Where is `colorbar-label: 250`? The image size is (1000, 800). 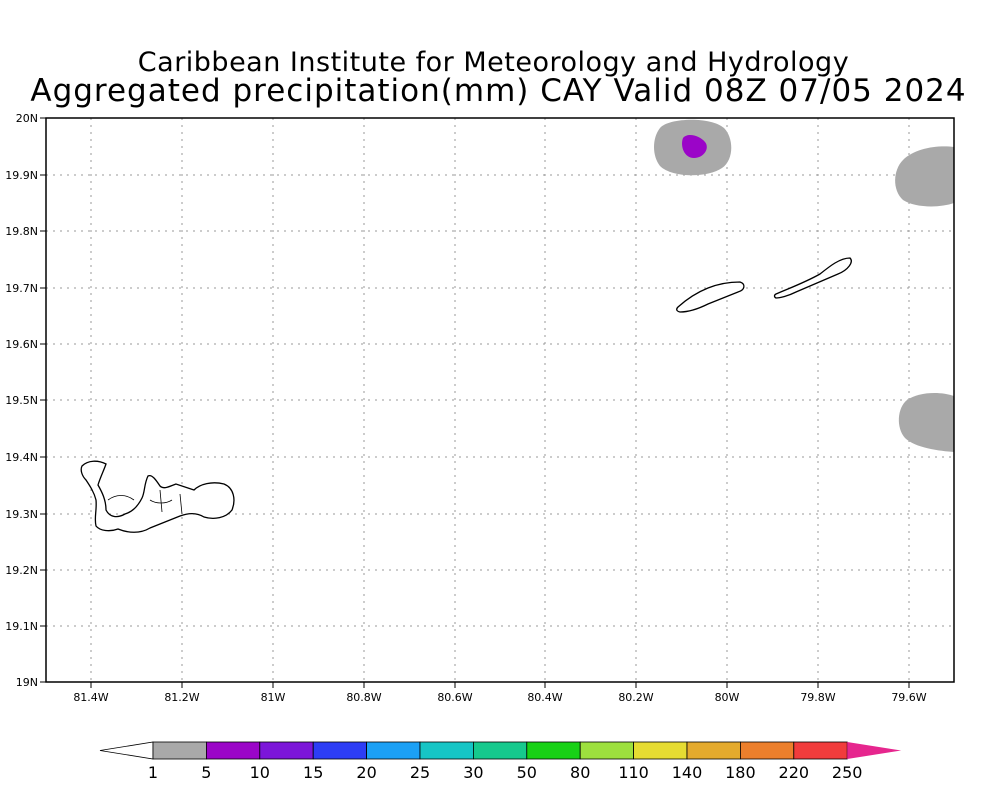
colorbar-label: 250 is located at coordinates (847, 772).